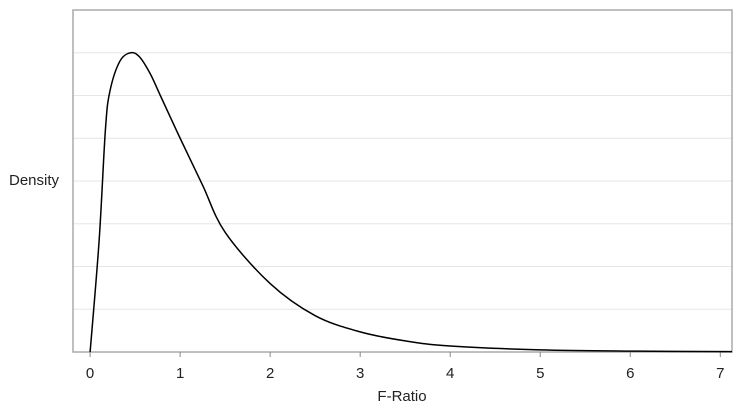 This screenshot has height=420, width=750. Describe the element at coordinates (401, 396) in the screenshot. I see `x-axis-label: F-Ratio` at that location.